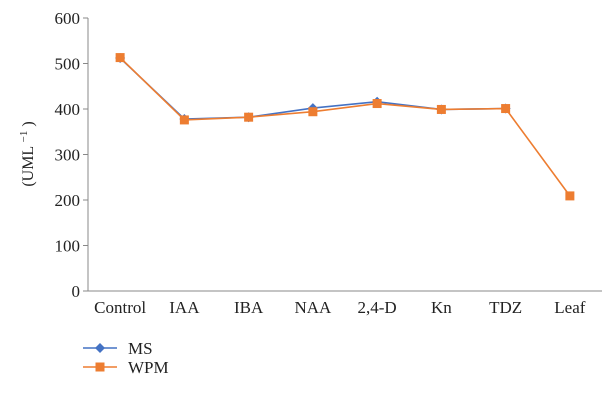 This screenshot has height=399, width=614. I want to click on y-axis-title-main: (UML, so click(28, 166).